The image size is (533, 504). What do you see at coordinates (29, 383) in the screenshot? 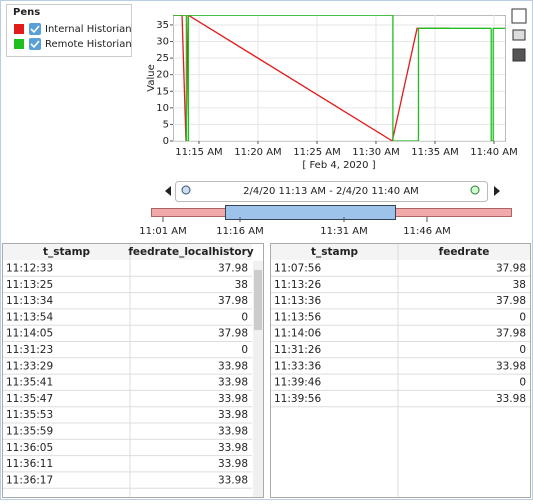
I see `cell: 11:35:41` at bounding box center [29, 383].